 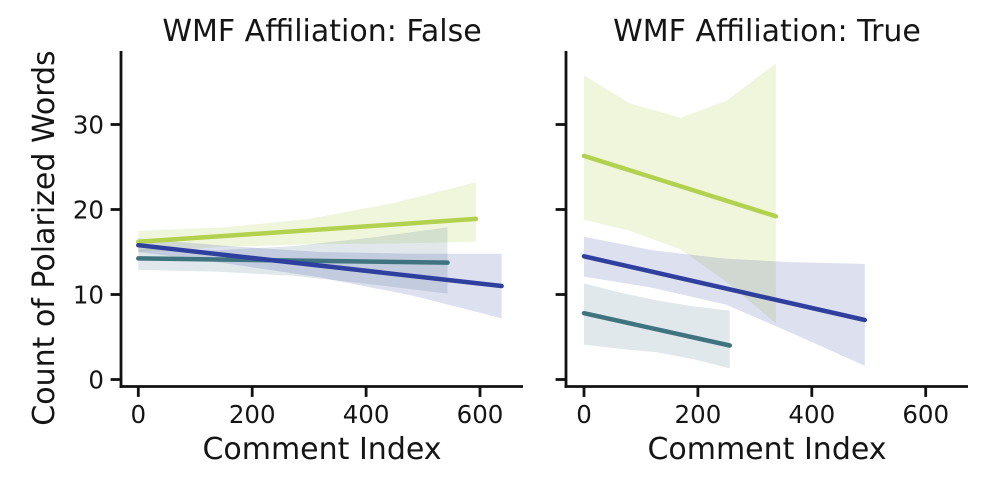 What do you see at coordinates (321, 31) in the screenshot?
I see `subplot-title-false: WMF Affiliation: False` at bounding box center [321, 31].